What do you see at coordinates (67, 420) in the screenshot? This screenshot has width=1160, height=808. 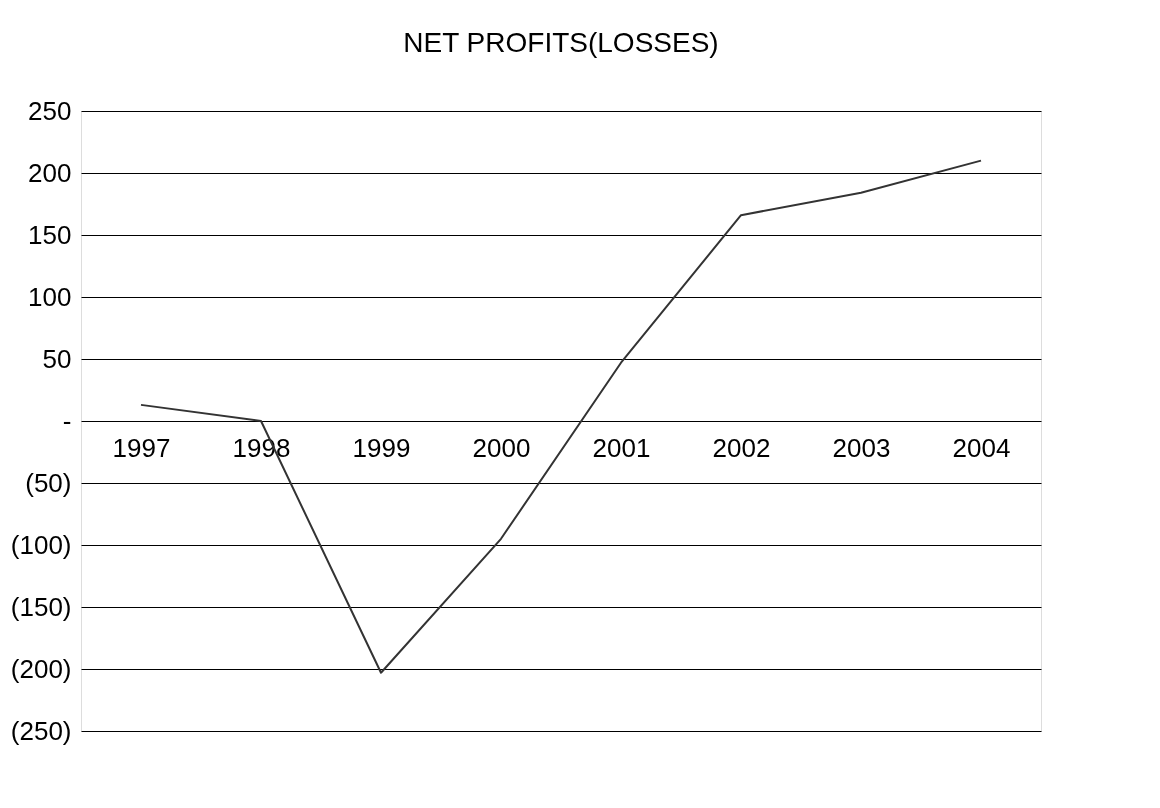 I see `y-tick-label: -` at bounding box center [67, 420].